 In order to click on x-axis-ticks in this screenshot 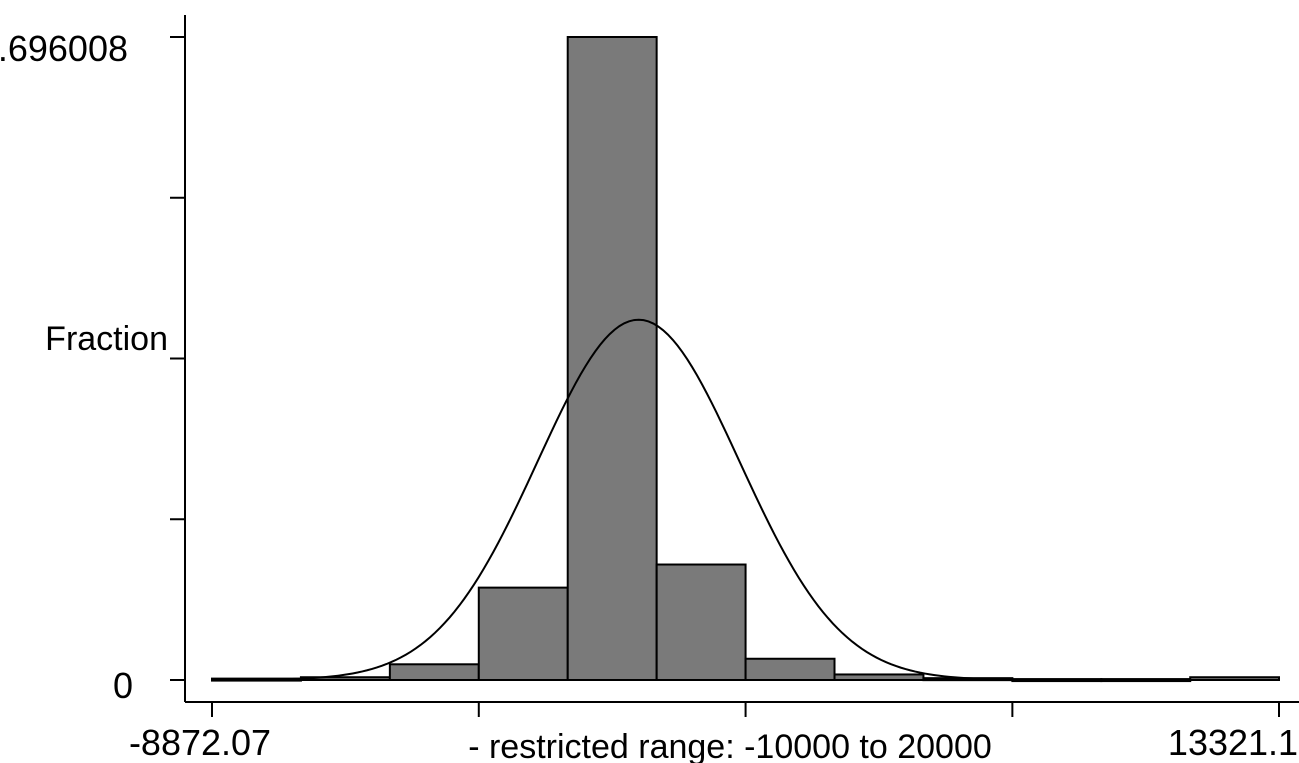, I will do `click(745, 709)`.